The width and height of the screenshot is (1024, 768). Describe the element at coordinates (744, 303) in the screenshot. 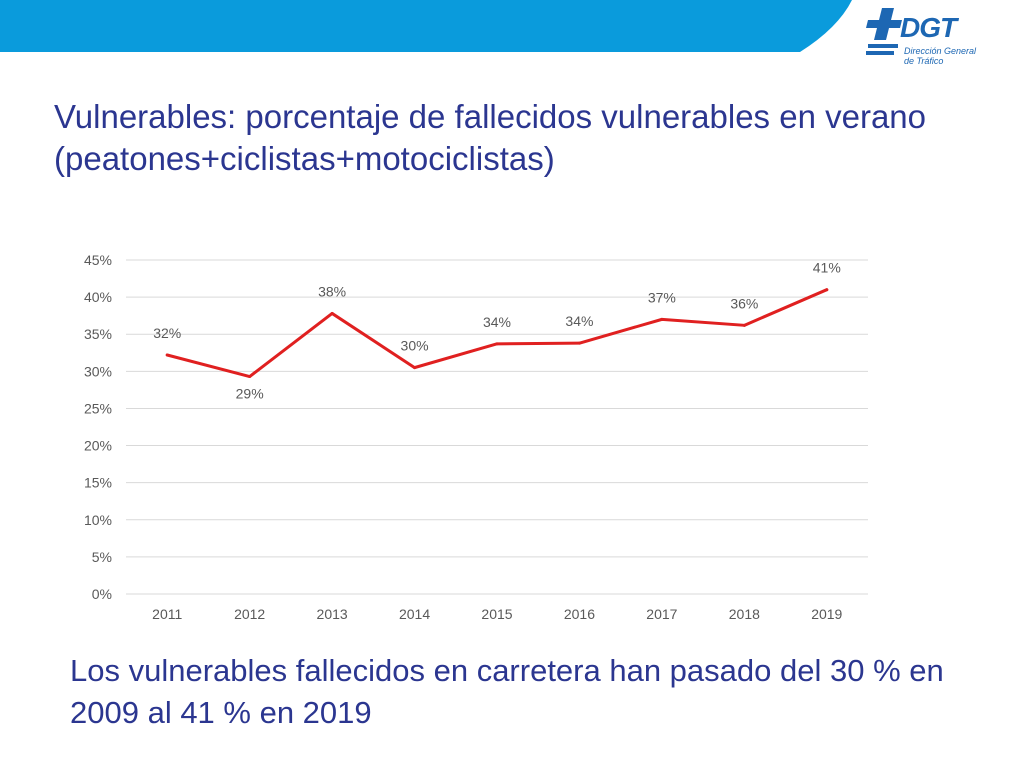

I see `data-label: 36%` at that location.